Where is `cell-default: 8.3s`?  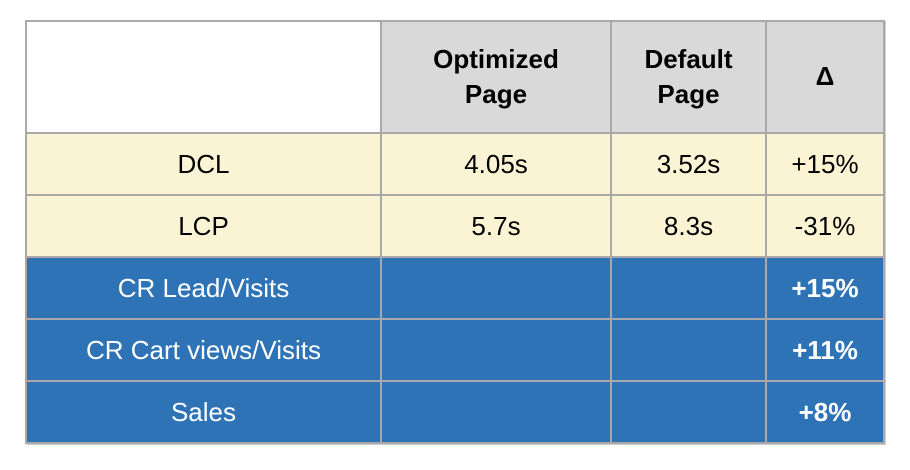
cell-default: 8.3s is located at coordinates (688, 226).